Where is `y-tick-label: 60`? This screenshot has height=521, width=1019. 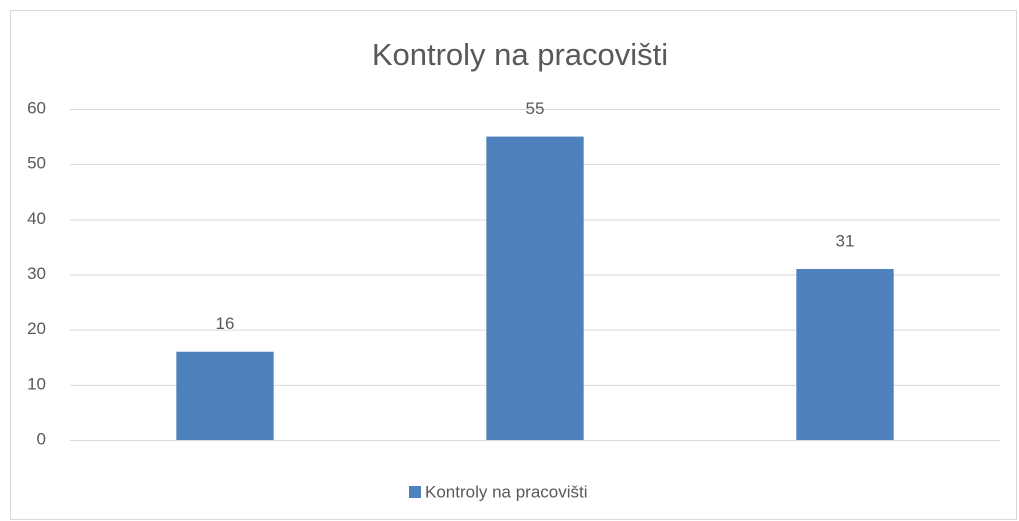
y-tick-label: 60 is located at coordinates (36, 107).